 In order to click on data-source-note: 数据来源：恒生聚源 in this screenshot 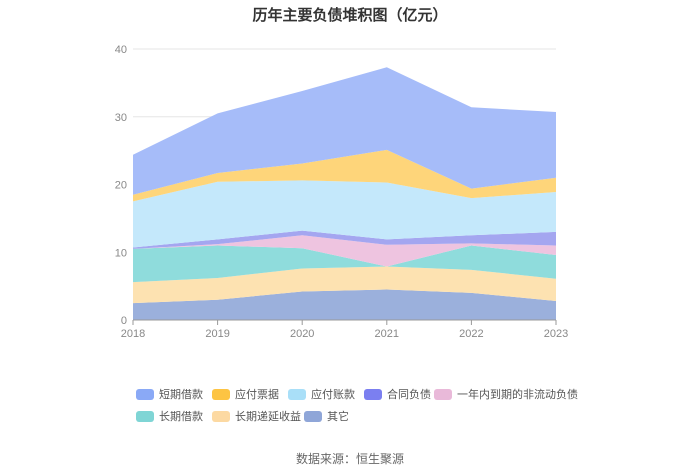, I will do `click(349, 459)`.